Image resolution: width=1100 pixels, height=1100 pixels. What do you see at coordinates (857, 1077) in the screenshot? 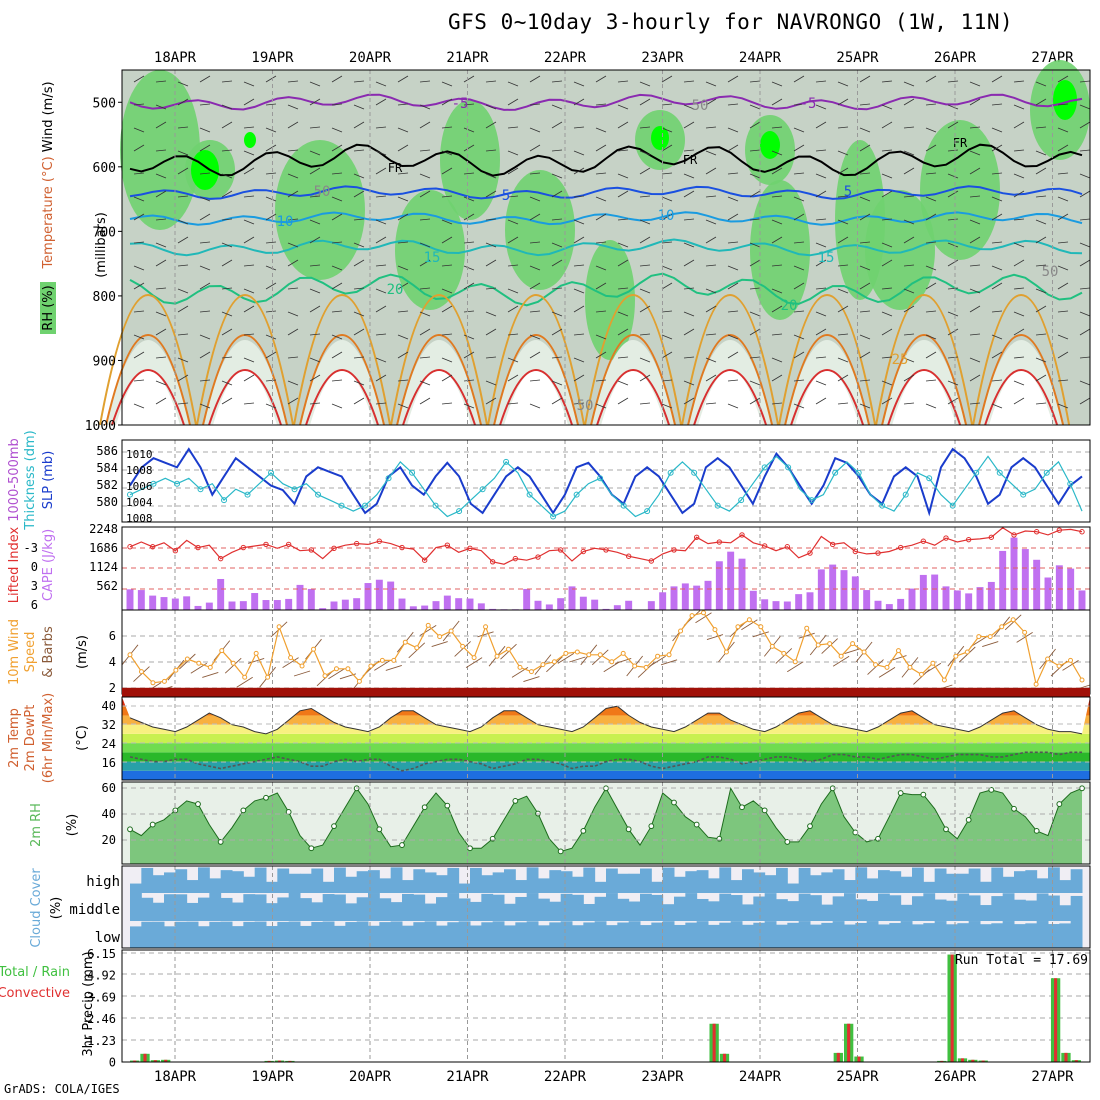
I see `date-label-bottom: 25APR` at bounding box center [857, 1077].